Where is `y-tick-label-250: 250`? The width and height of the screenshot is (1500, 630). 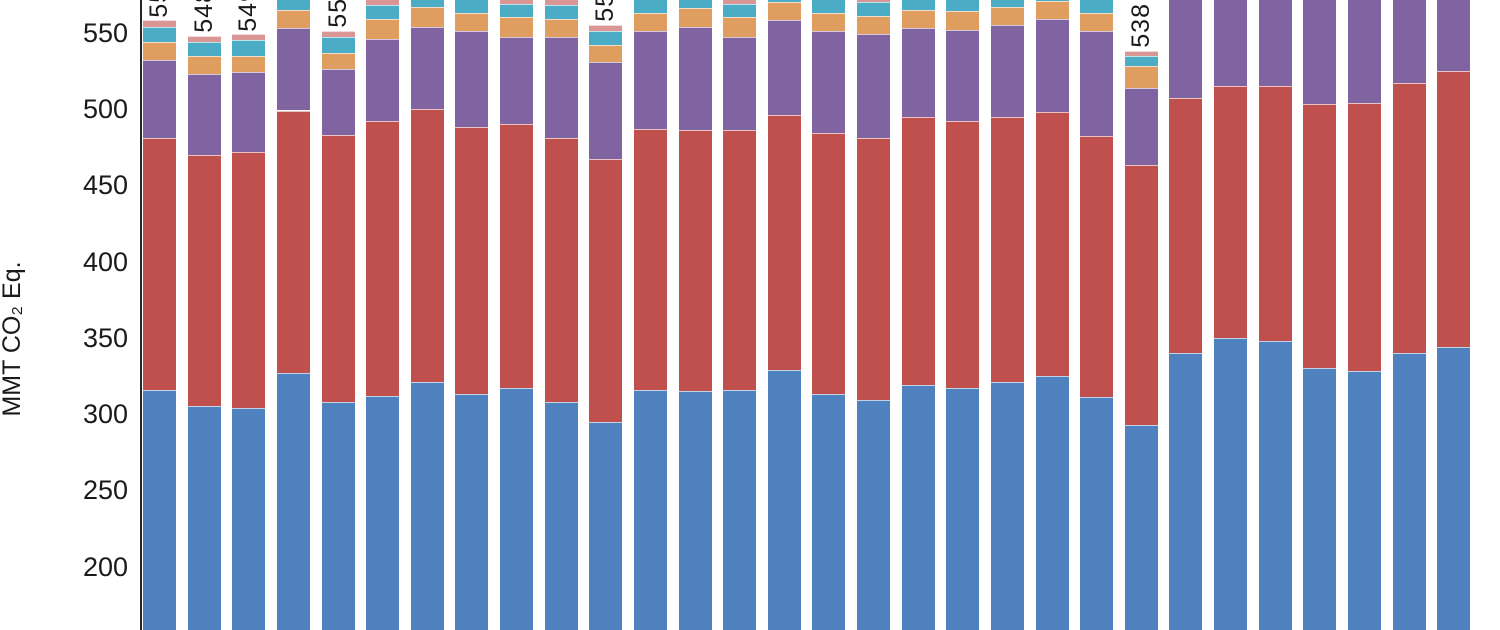
y-tick-label-250: 250 is located at coordinates (105, 490).